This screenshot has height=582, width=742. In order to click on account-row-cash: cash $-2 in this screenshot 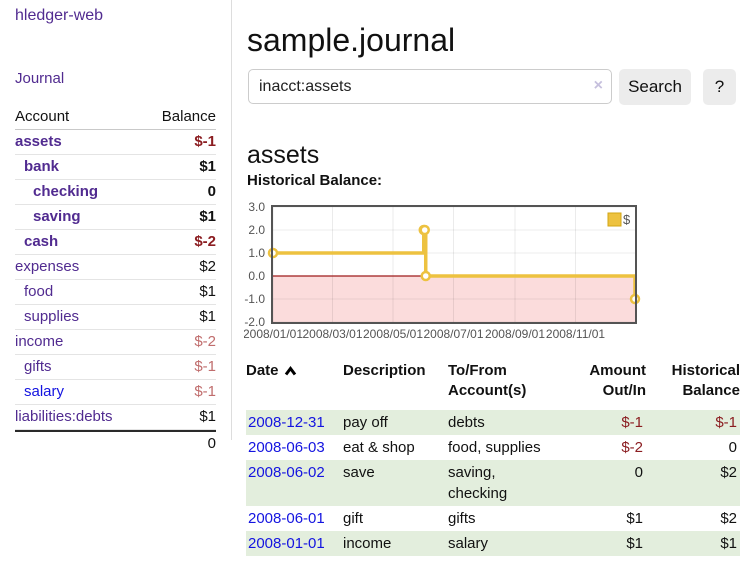, I will do `click(115, 242)`.